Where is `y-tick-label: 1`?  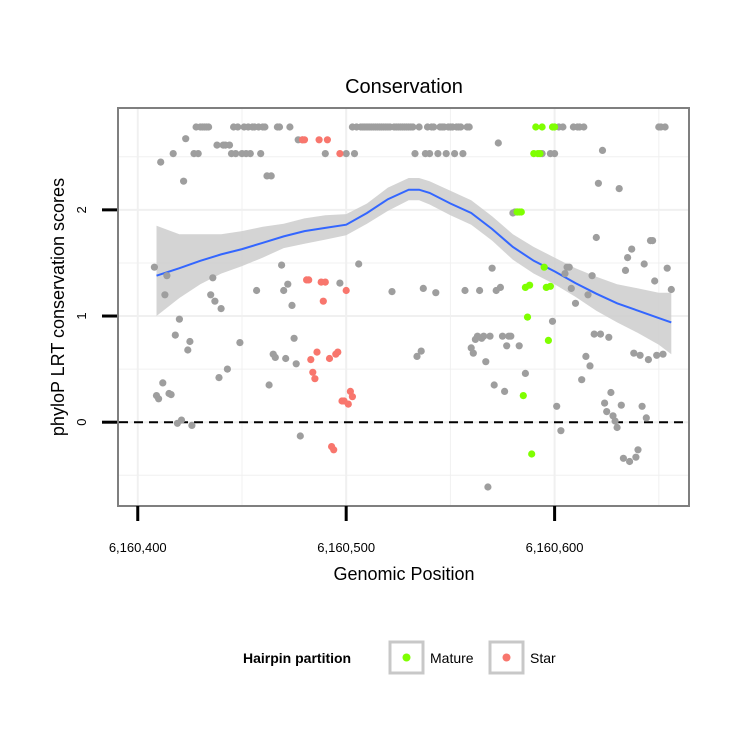 y-tick-label: 1 is located at coordinates (81, 315).